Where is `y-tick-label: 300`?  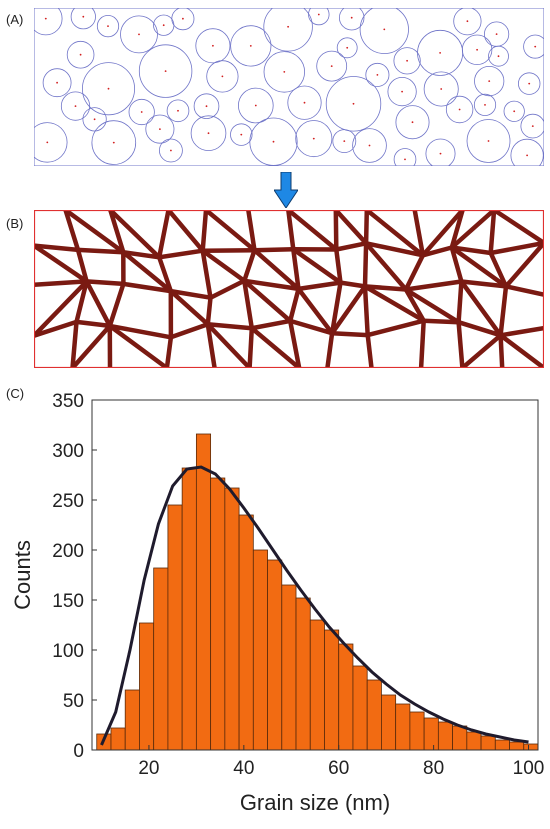
y-tick-label: 300 is located at coordinates (68, 451).